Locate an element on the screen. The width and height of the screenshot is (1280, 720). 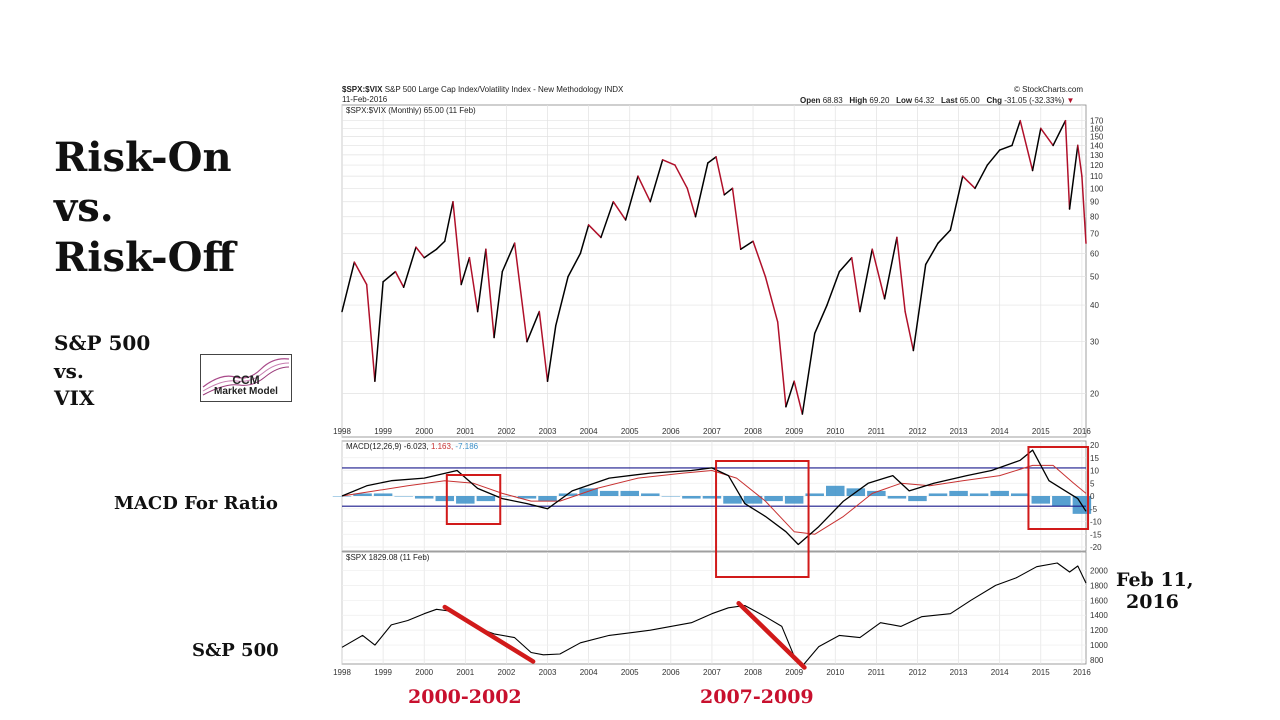
spx-year-tick-label: 2002 is located at coordinates (507, 672).